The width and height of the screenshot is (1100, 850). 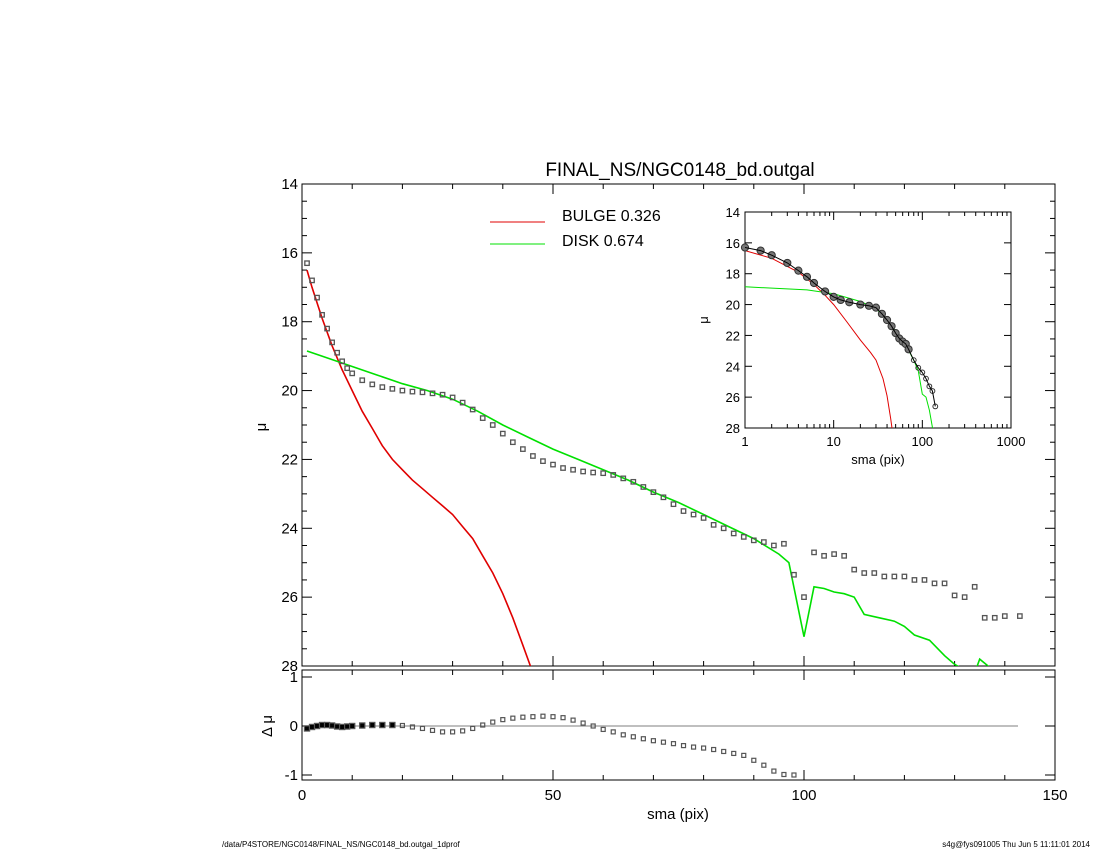 I want to click on inset-bulge-curve, so click(x=819, y=339).